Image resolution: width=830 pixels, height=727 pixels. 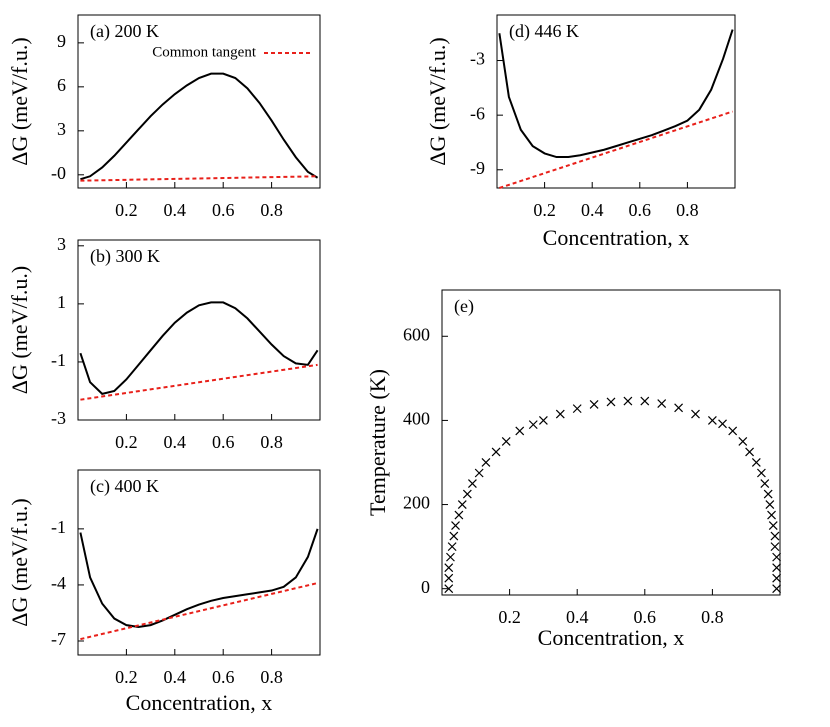 What do you see at coordinates (61, 85) in the screenshot?
I see `y-tick-label: 6` at bounding box center [61, 85].